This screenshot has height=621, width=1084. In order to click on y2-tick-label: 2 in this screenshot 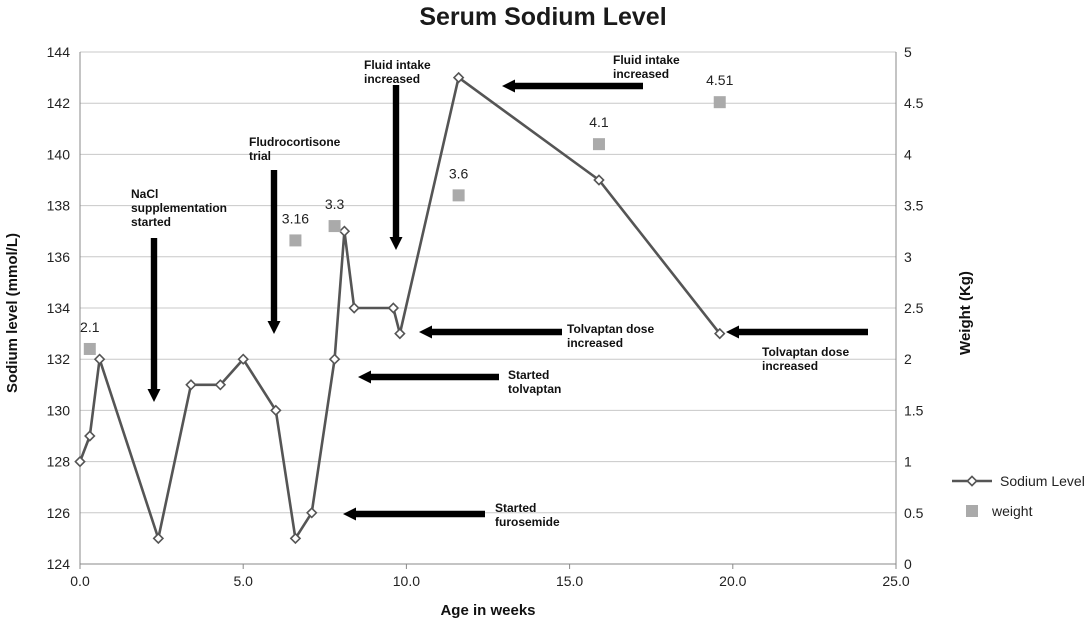, I will do `click(908, 359)`.